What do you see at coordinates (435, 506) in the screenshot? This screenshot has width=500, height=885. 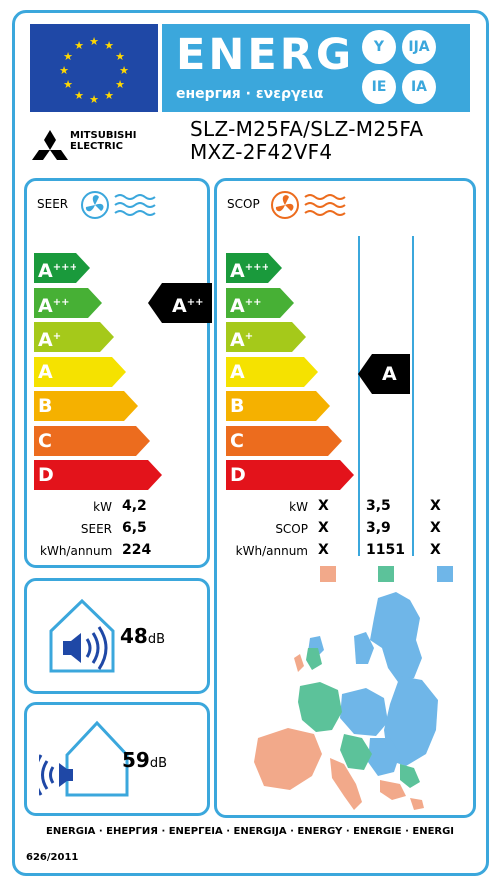 I see `scop-kw-value-cold: X` at bounding box center [435, 506].